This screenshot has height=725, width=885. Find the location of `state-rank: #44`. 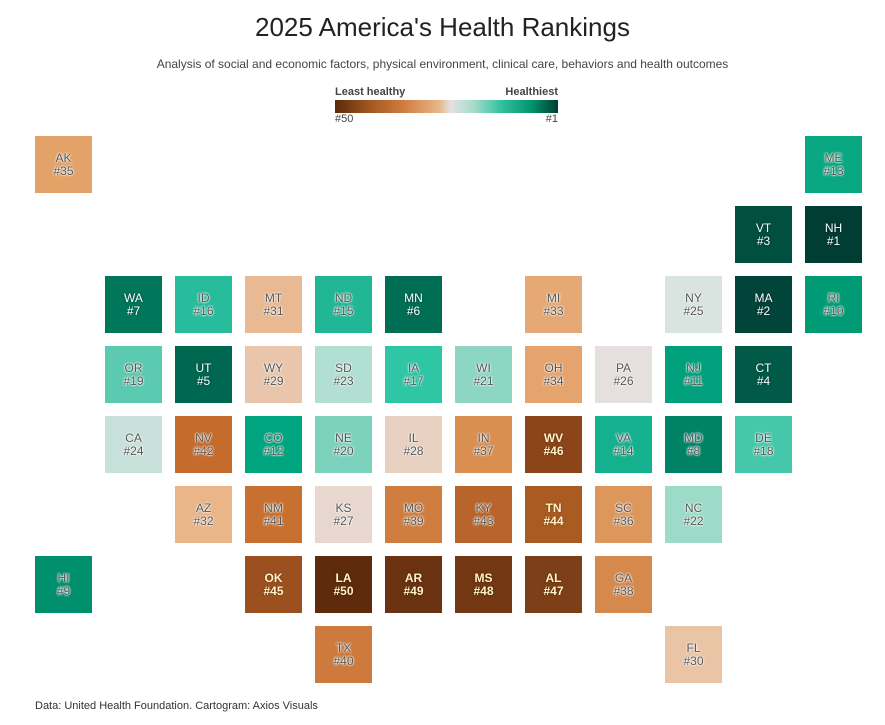

state-rank: #44 is located at coordinates (553, 520).